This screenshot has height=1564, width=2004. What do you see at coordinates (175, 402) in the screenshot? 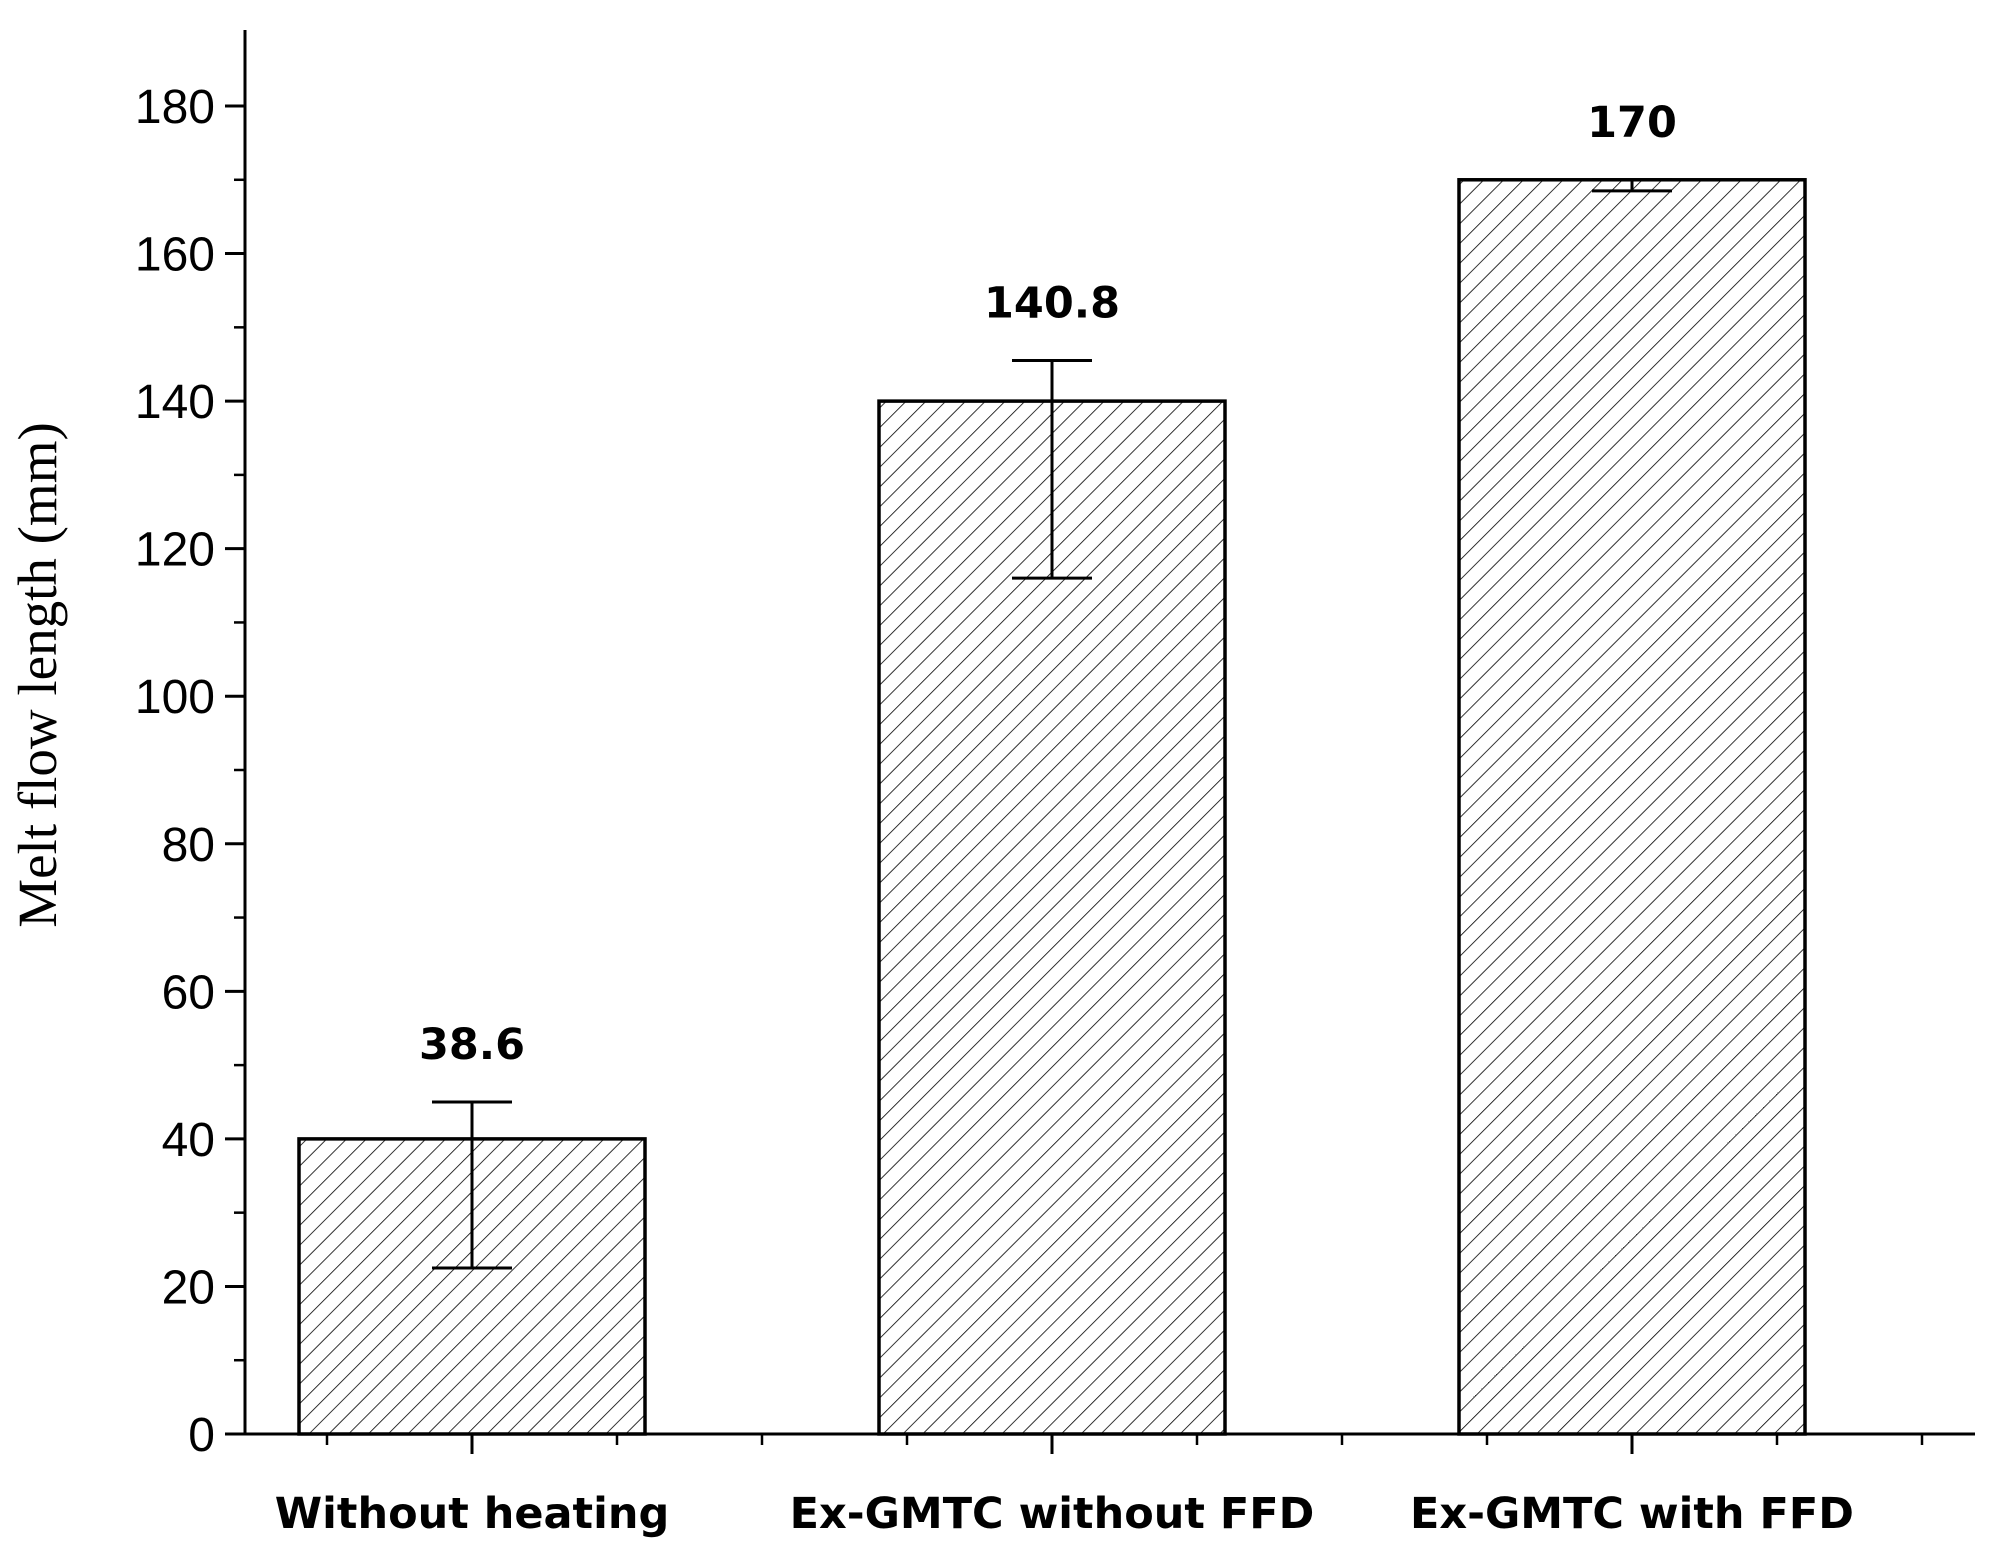
I see `y-tick-label: 140` at bounding box center [175, 402].